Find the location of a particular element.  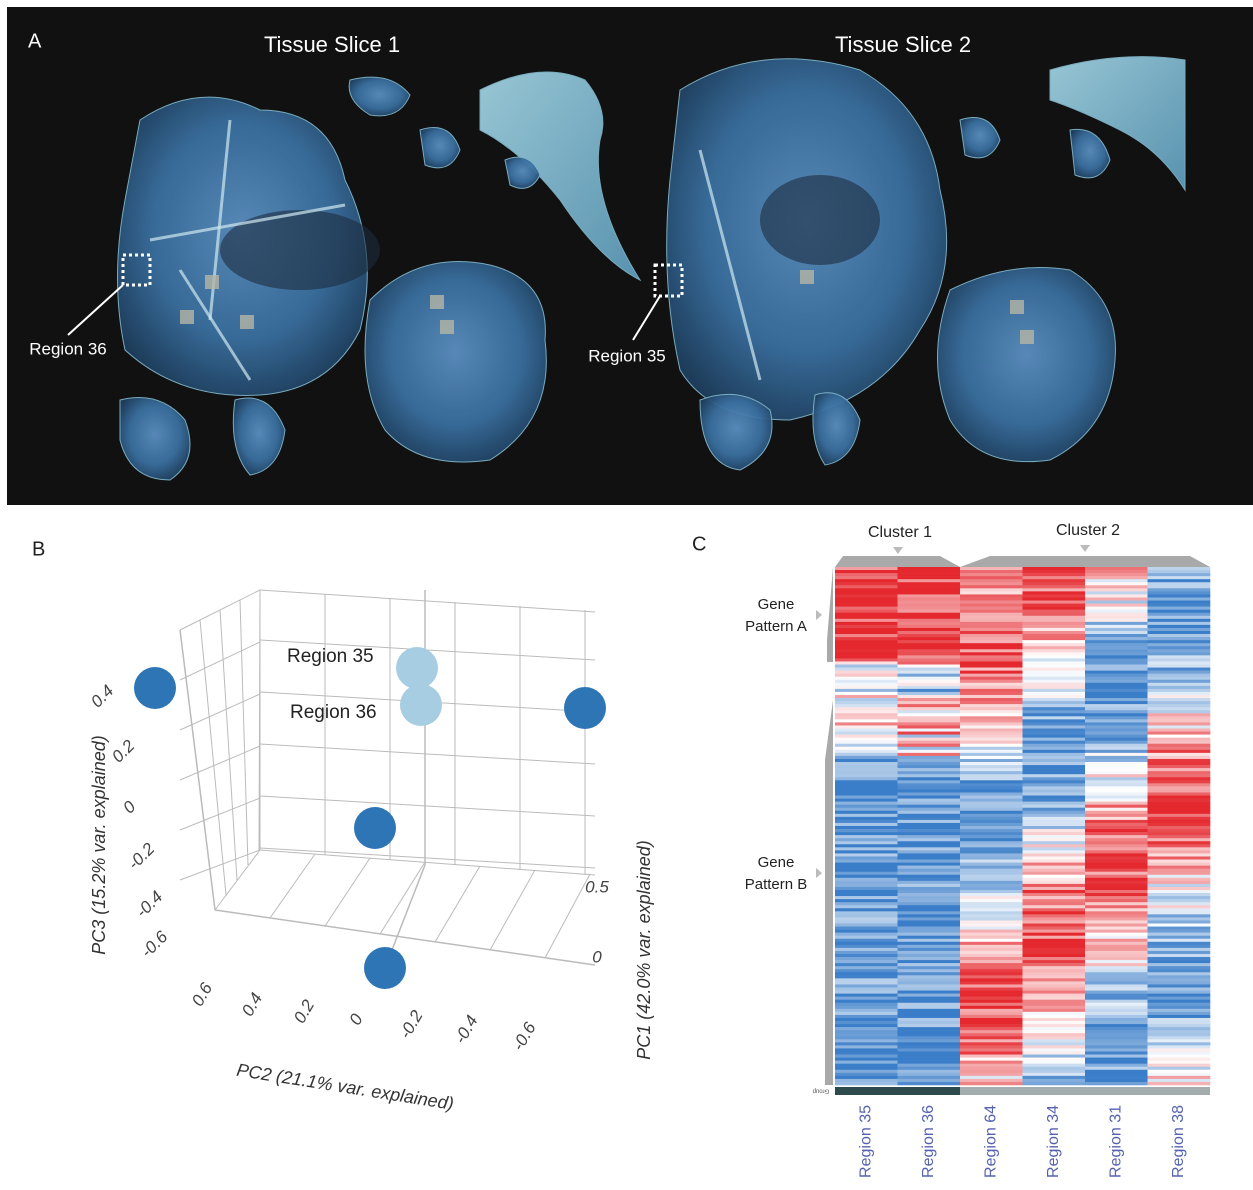

axis-title: PC2 (21.1% var. explained) is located at coordinates (345, 1087).